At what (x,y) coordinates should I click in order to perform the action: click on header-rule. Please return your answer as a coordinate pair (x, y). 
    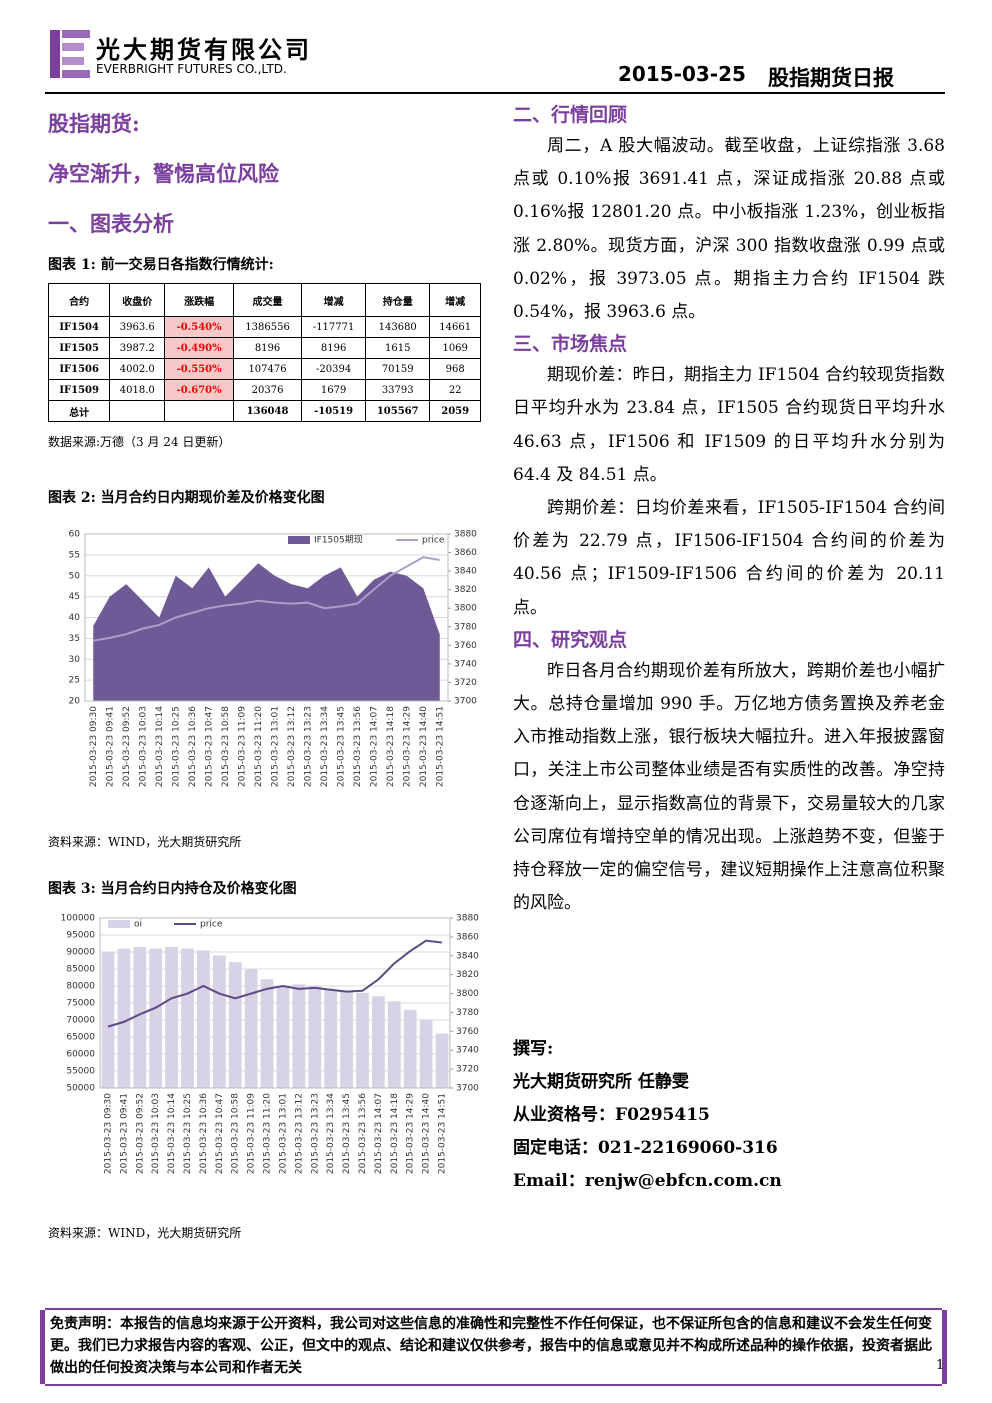
    Looking at the image, I should click on (495, 93).